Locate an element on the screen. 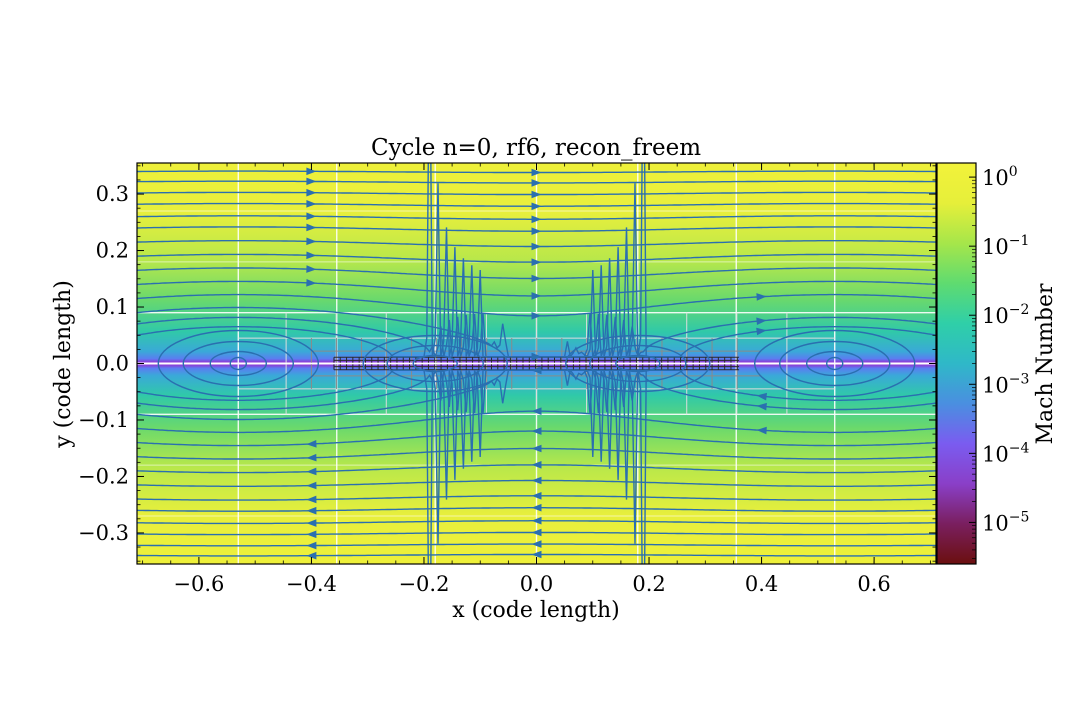 The height and width of the screenshot is (720, 1085). colorbar-tick-label: 10⁰ is located at coordinates (1000, 177).